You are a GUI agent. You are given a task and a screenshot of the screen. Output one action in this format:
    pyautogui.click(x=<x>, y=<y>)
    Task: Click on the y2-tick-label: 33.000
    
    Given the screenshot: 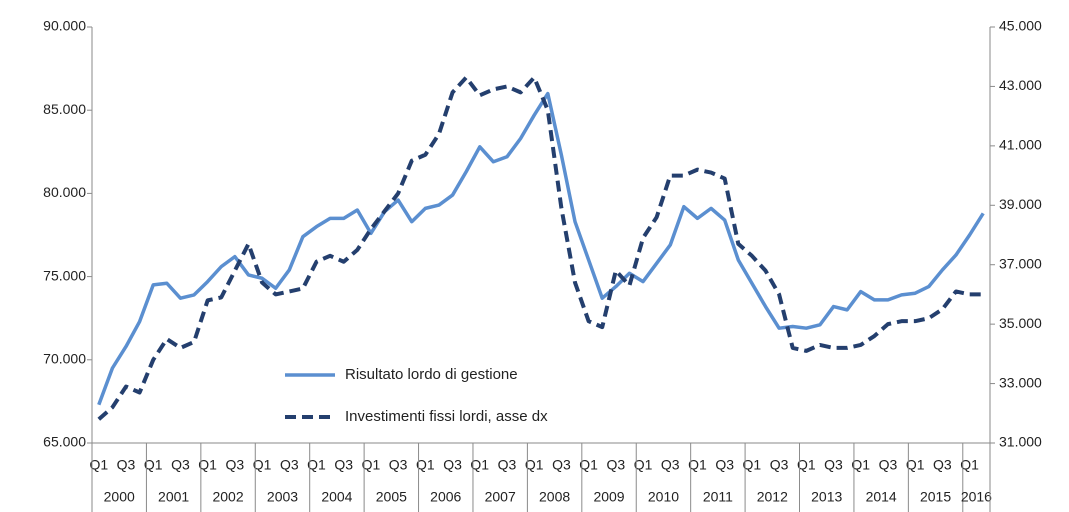 What is the action you would take?
    pyautogui.click(x=1020, y=382)
    